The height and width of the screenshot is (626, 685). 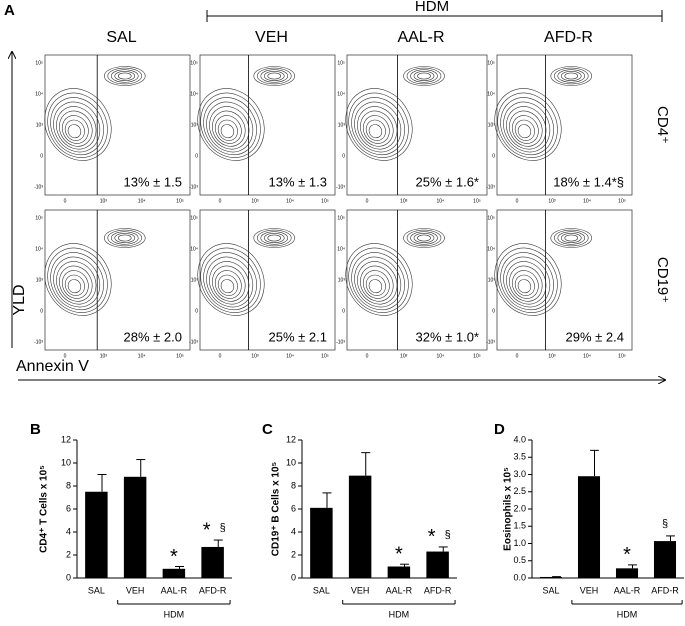 I want to click on panel-letter: A, so click(x=9, y=10).